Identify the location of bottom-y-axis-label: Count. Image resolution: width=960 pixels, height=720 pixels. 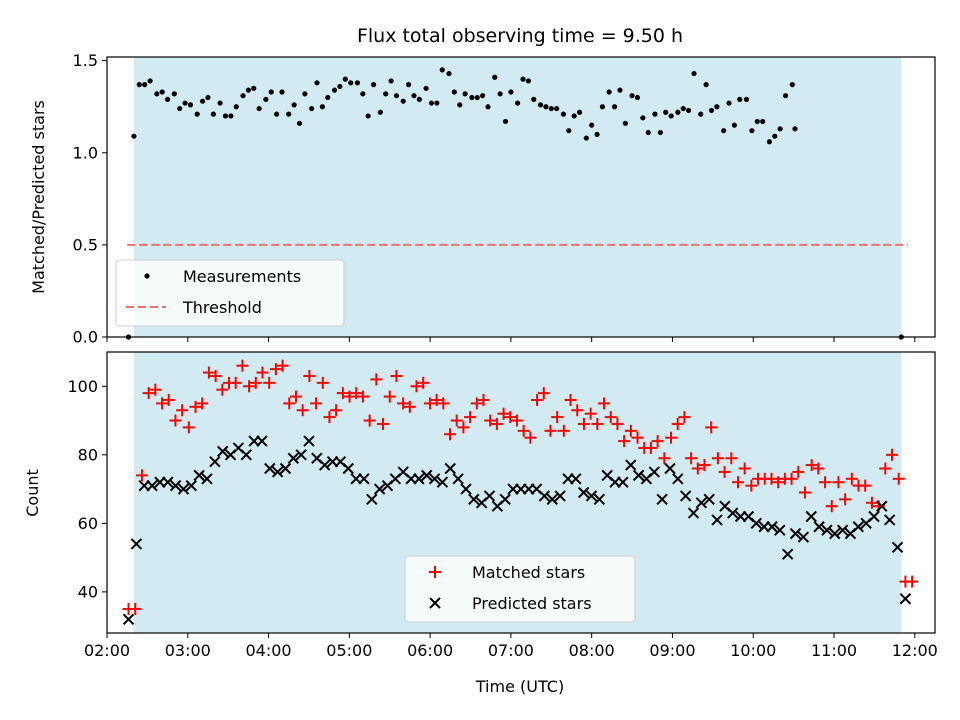
(32, 493).